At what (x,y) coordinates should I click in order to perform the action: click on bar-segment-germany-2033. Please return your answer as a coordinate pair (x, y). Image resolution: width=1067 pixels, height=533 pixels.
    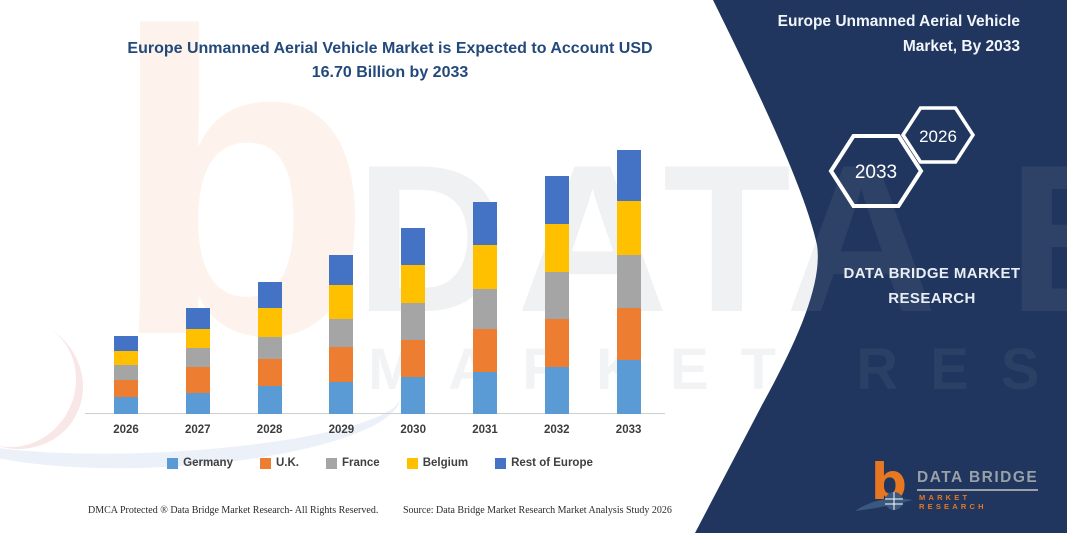
    Looking at the image, I should click on (628, 387).